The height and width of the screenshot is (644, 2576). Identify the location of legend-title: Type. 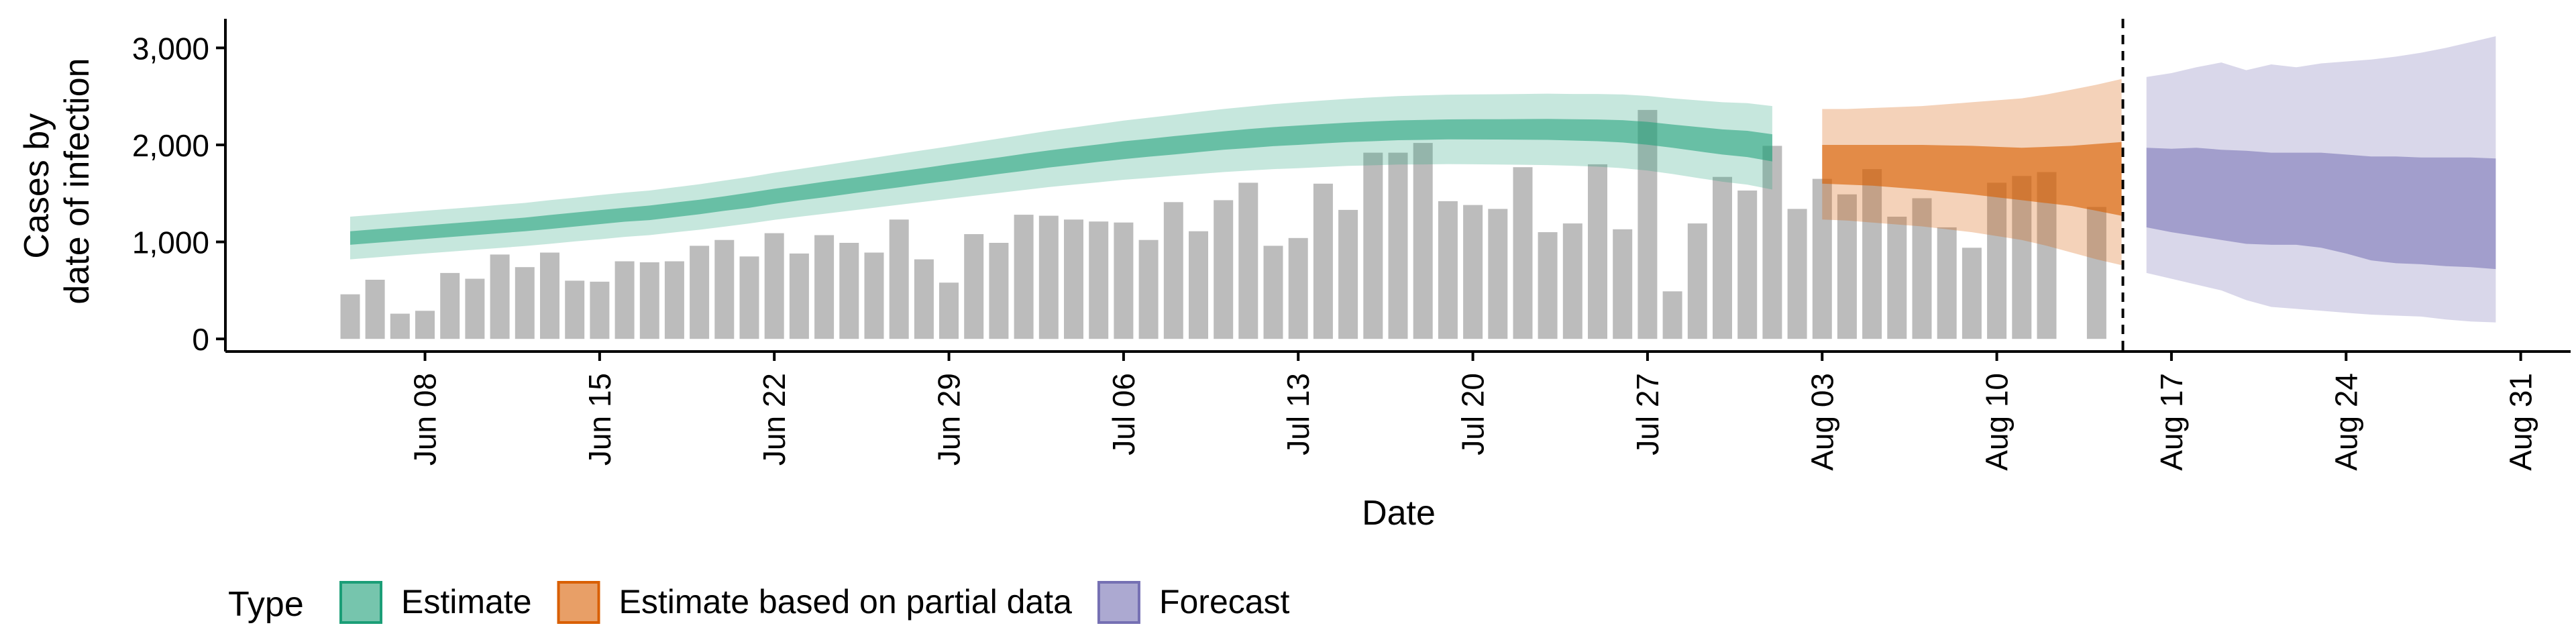
(266, 604).